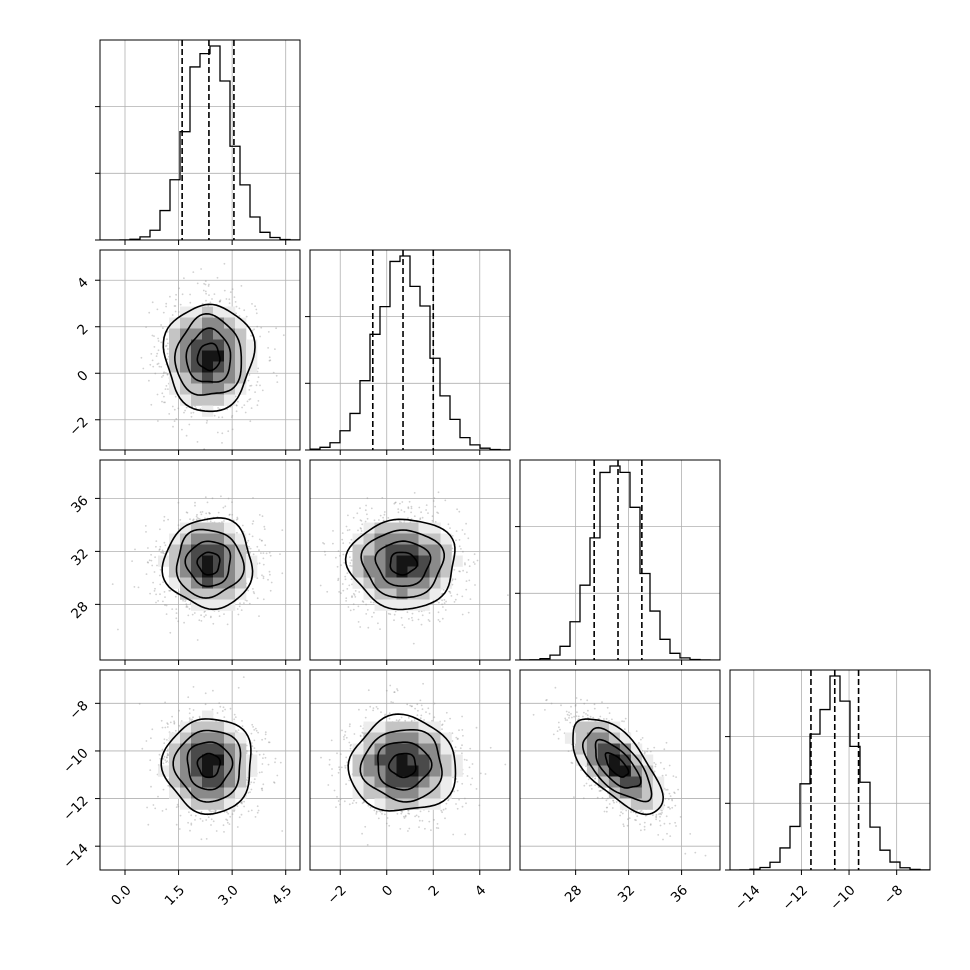 The height and width of the screenshot is (970, 970). Describe the element at coordinates (573, 893) in the screenshot. I see `x-tick-label: 28` at that location.